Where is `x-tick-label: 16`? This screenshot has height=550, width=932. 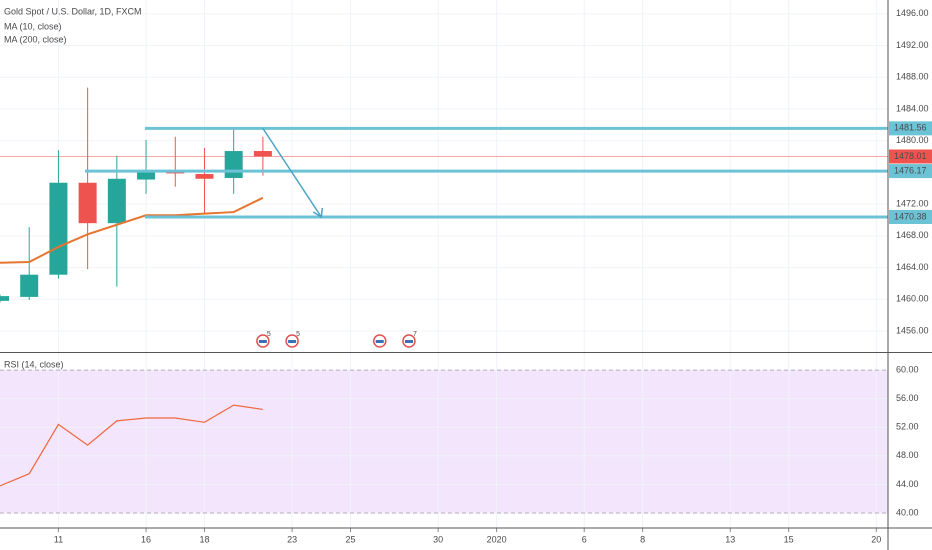
x-tick-label: 16 is located at coordinates (146, 539).